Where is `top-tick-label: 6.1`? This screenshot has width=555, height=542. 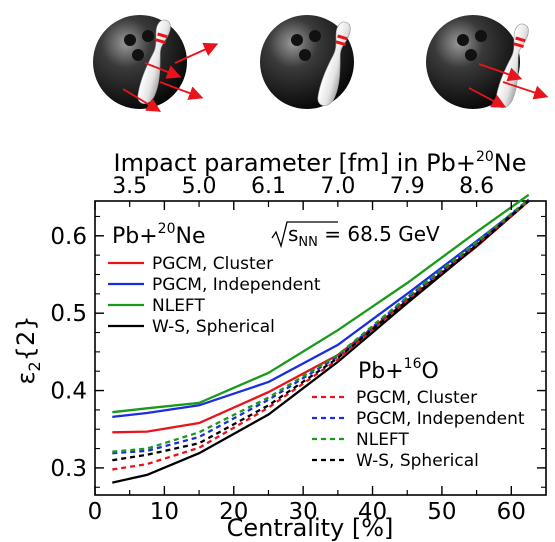
top-tick-label: 6.1 is located at coordinates (268, 186).